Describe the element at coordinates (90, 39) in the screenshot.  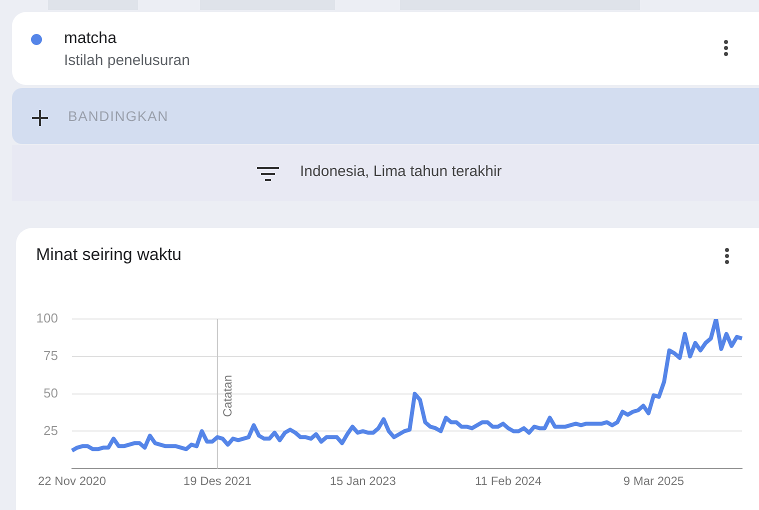
I see `legend-label: matcha` at that location.